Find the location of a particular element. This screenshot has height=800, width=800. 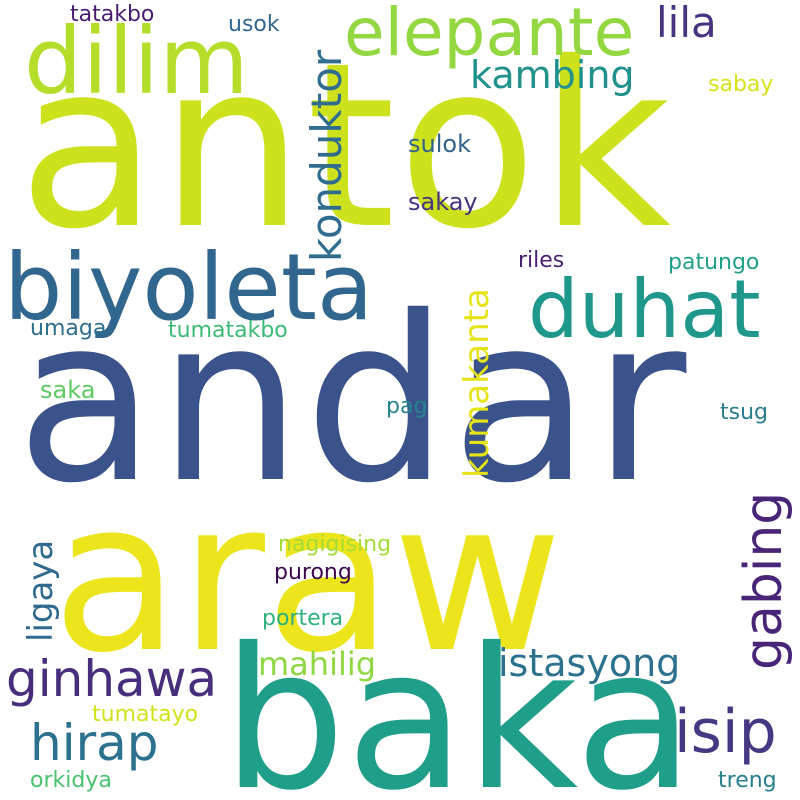

word-tatakbo: tatakbo is located at coordinates (112, 14).